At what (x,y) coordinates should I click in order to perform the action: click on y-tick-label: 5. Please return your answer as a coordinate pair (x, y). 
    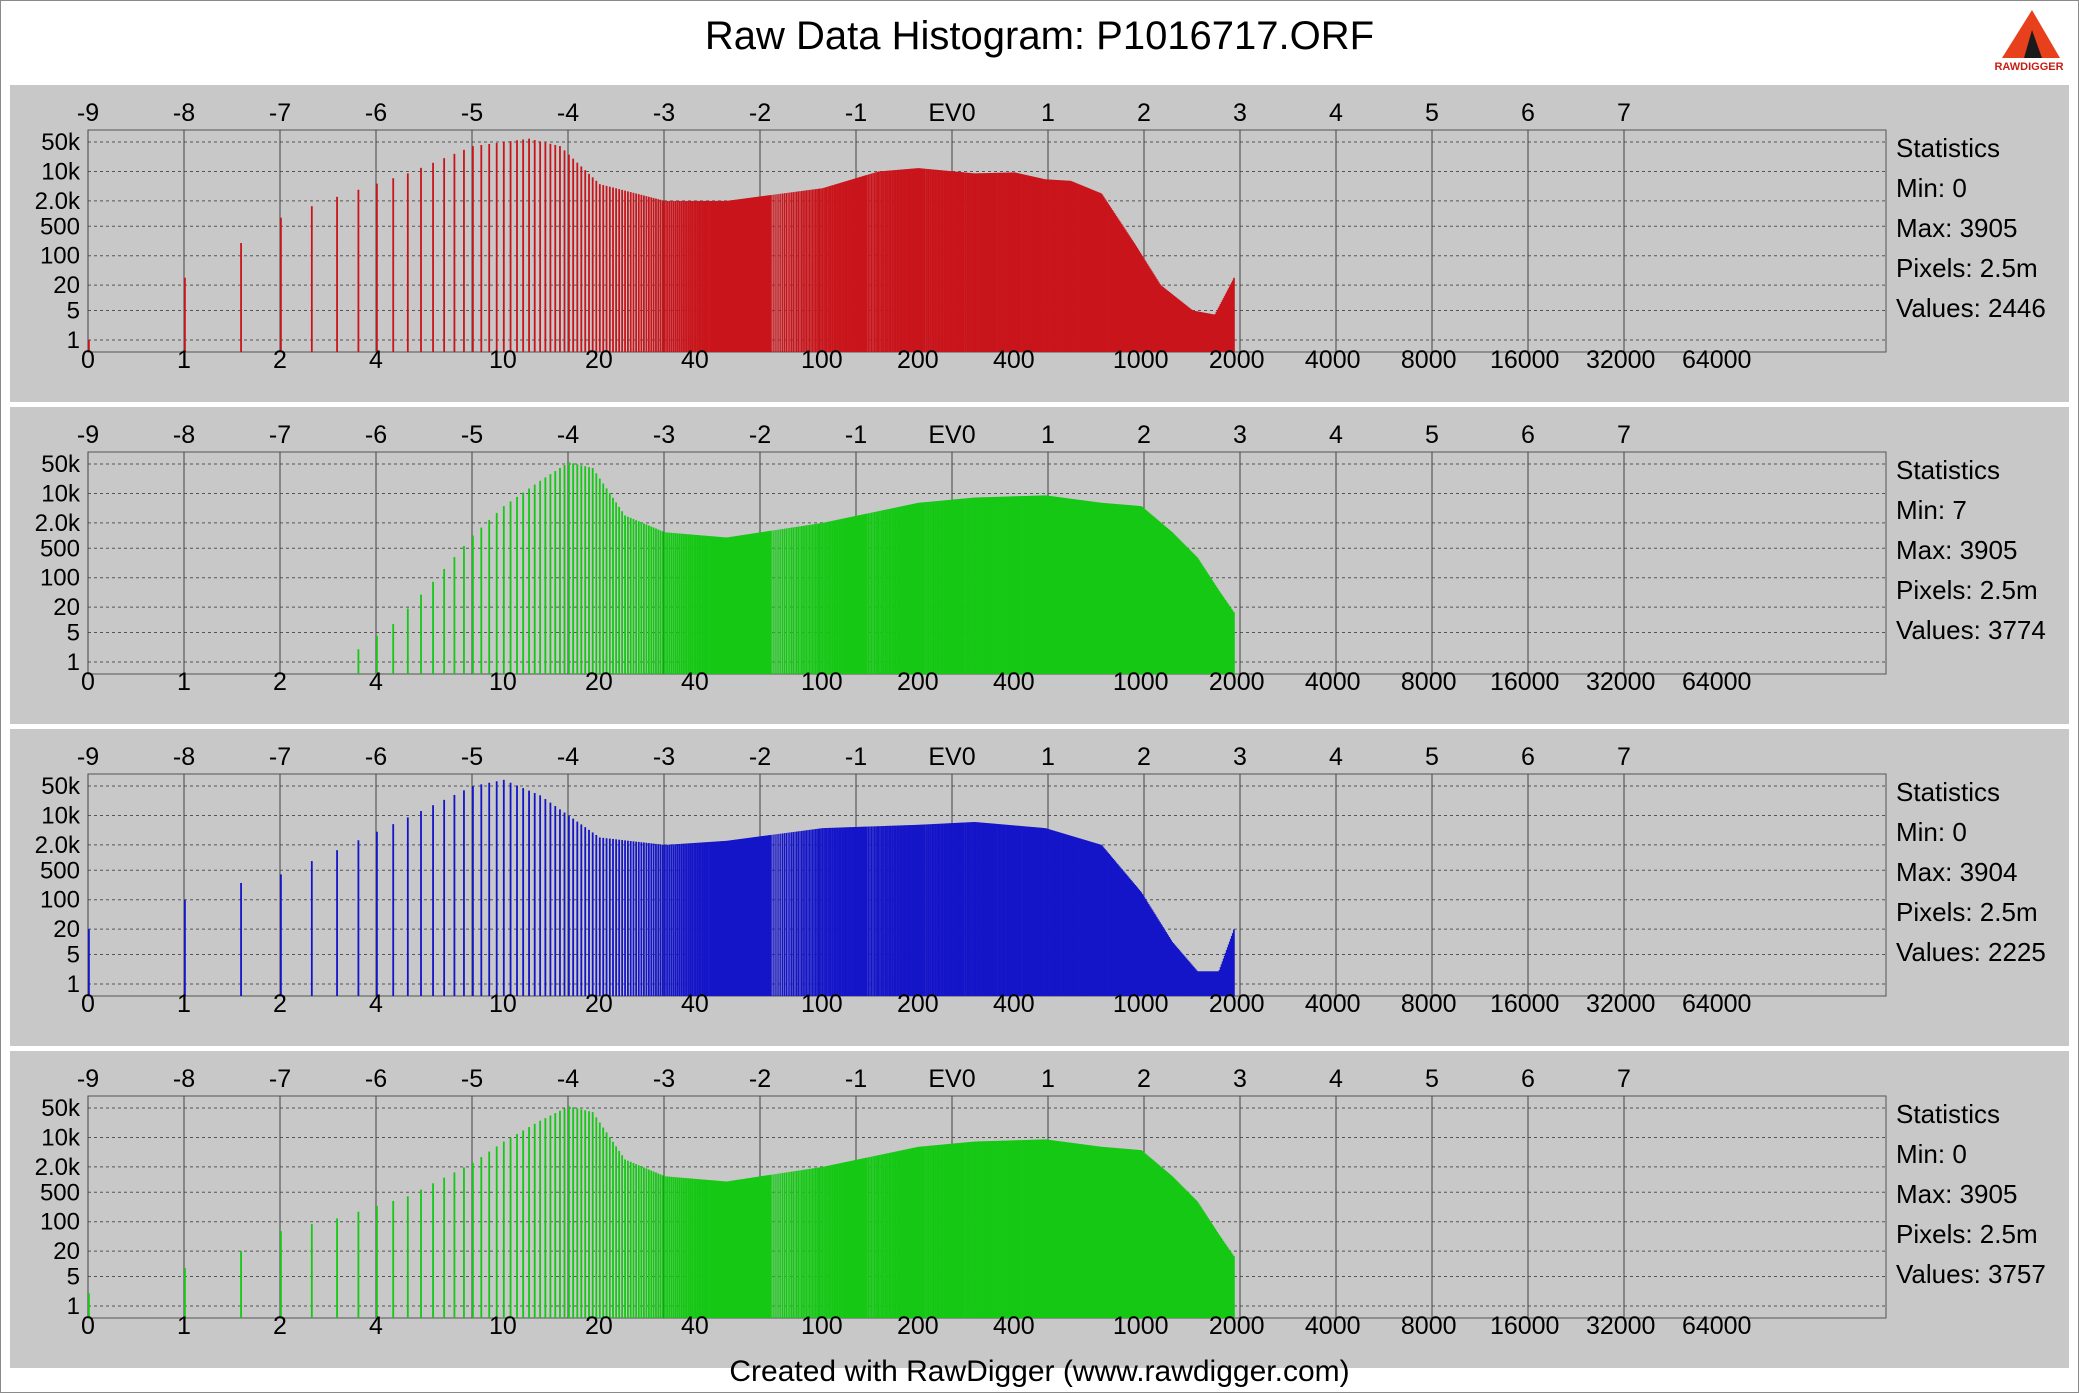
    Looking at the image, I should click on (73, 633).